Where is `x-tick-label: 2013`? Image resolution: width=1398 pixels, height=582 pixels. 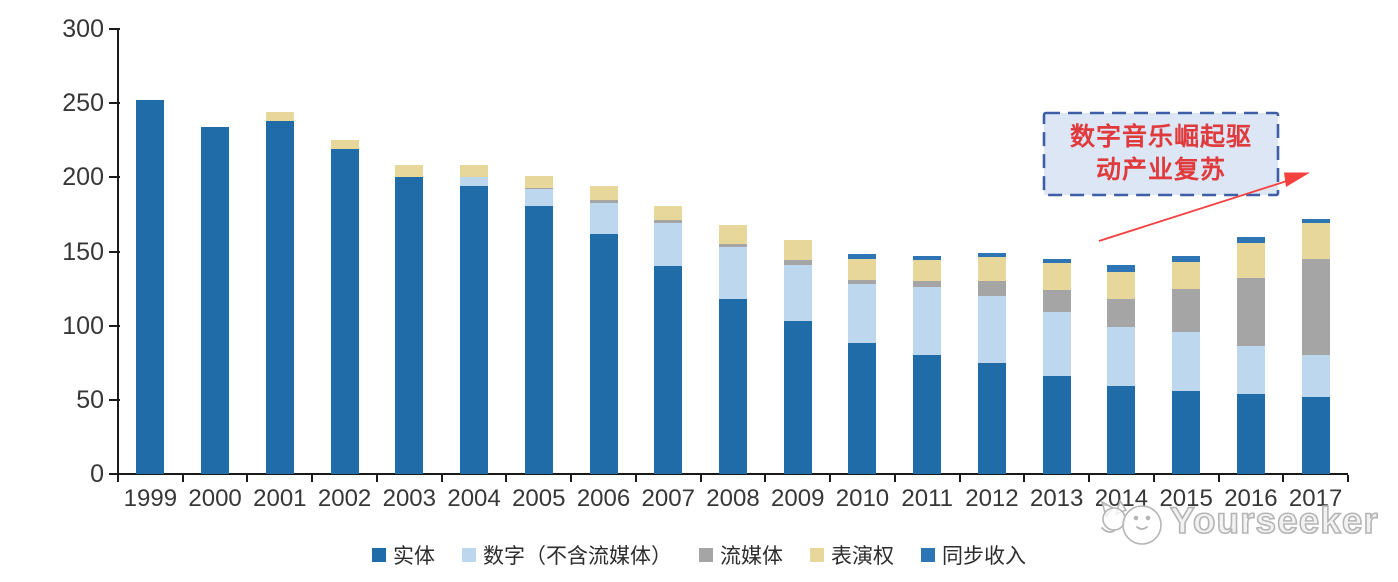 x-tick-label: 2013 is located at coordinates (1056, 498).